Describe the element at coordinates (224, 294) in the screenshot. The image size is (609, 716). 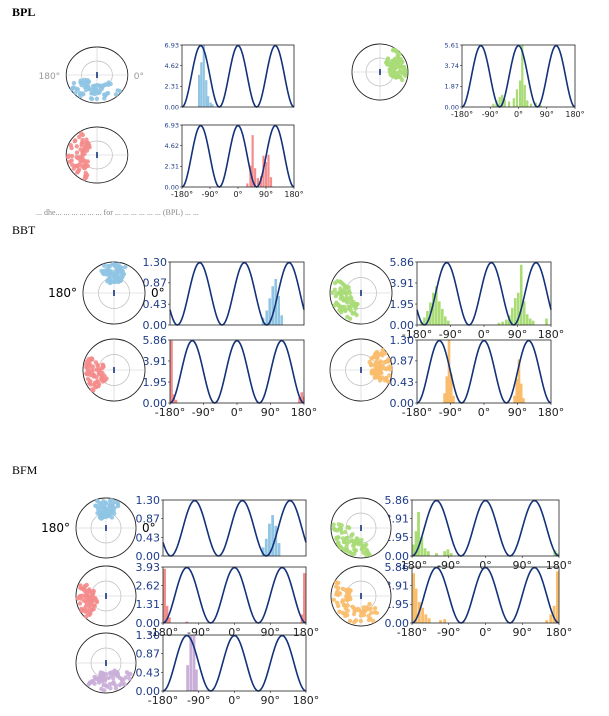
I see `histogram-panel-4: 1.30 0.87 0.43 0.00` at that location.